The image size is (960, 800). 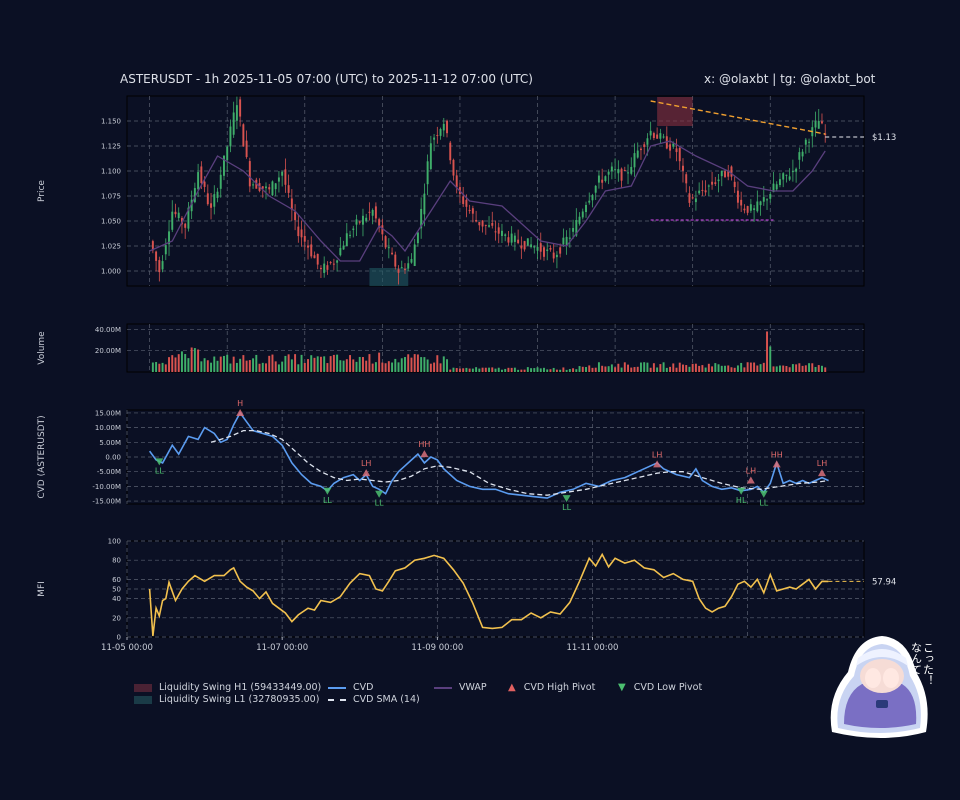 I want to click on mfi-ytick-2: 40, so click(x=116, y=599).